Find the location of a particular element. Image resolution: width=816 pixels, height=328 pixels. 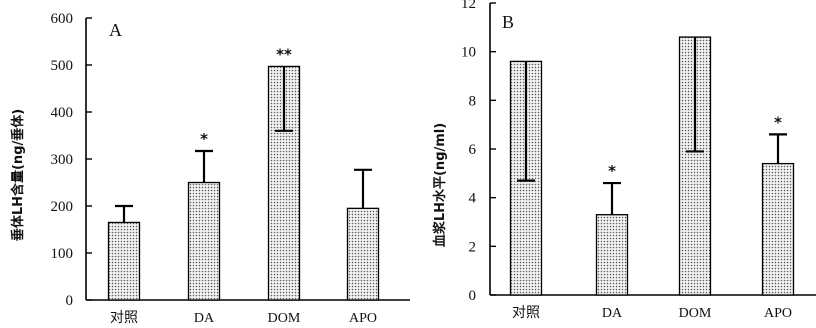

y-tick-label: 10 is located at coordinates (468, 53).